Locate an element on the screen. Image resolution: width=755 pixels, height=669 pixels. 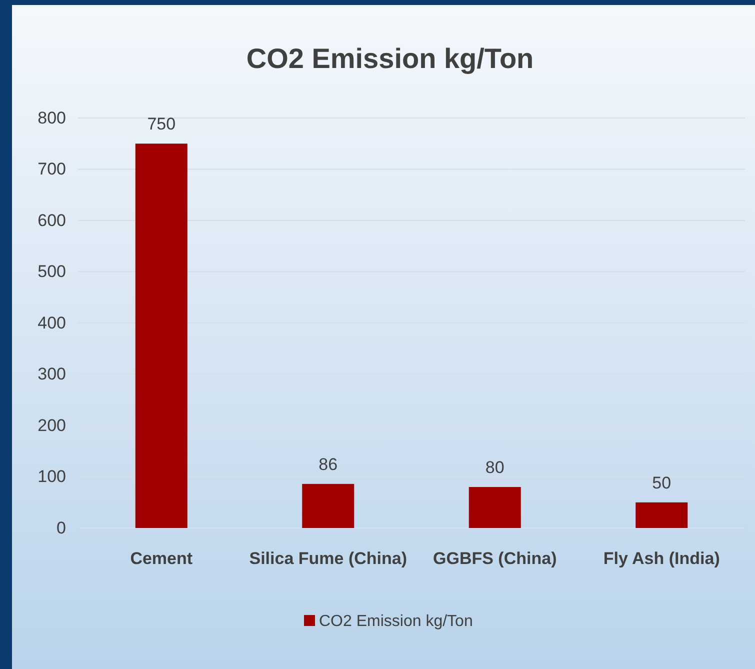
data-label: 80 is located at coordinates (494, 467).